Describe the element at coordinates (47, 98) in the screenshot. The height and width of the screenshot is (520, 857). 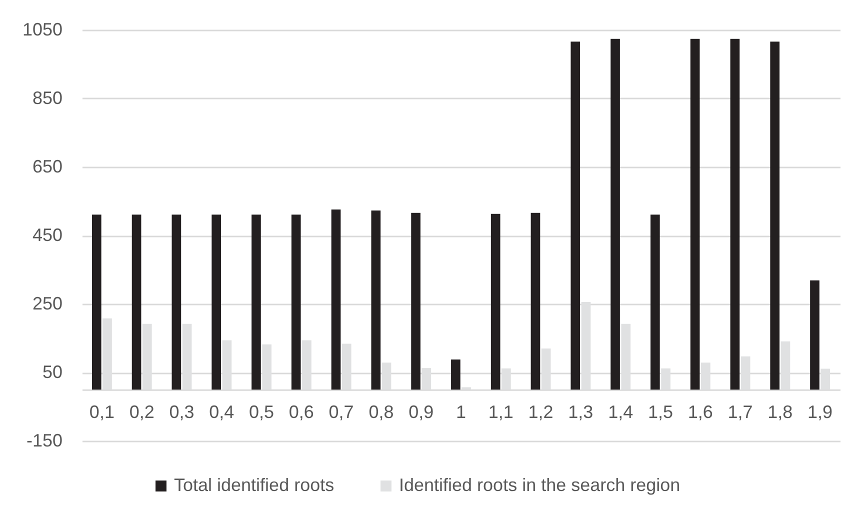
I see `y-tick-label: 850` at that location.